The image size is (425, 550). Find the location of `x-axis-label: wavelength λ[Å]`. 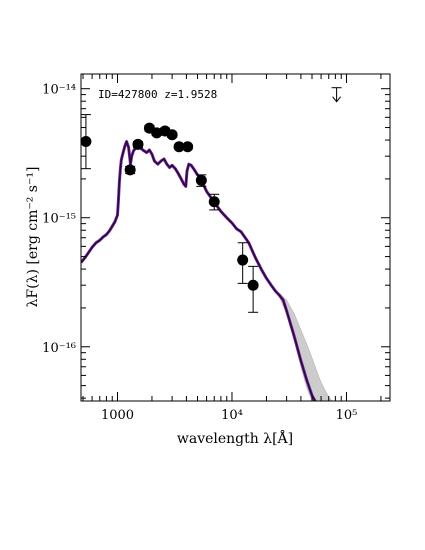

x-axis-label: wavelength λ[Å] is located at coordinates (235, 438).